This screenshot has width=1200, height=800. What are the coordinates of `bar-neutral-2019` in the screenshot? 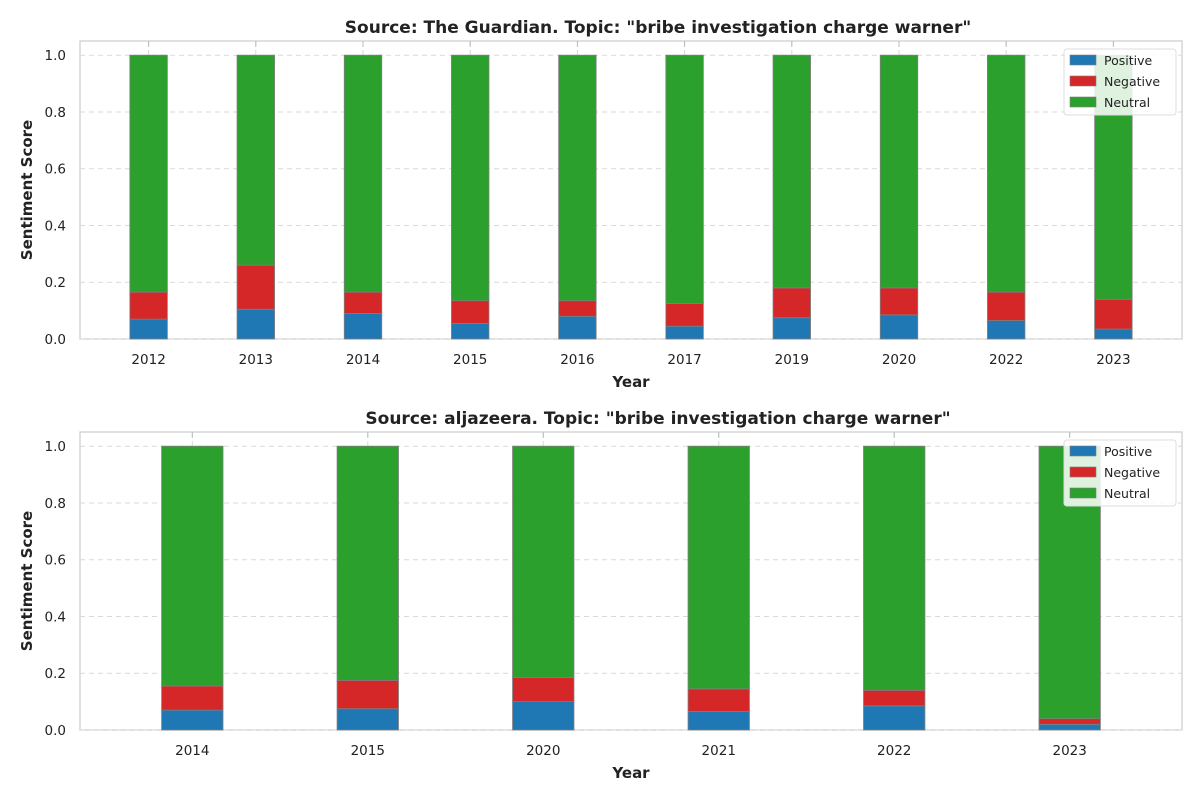 It's located at (791, 171).